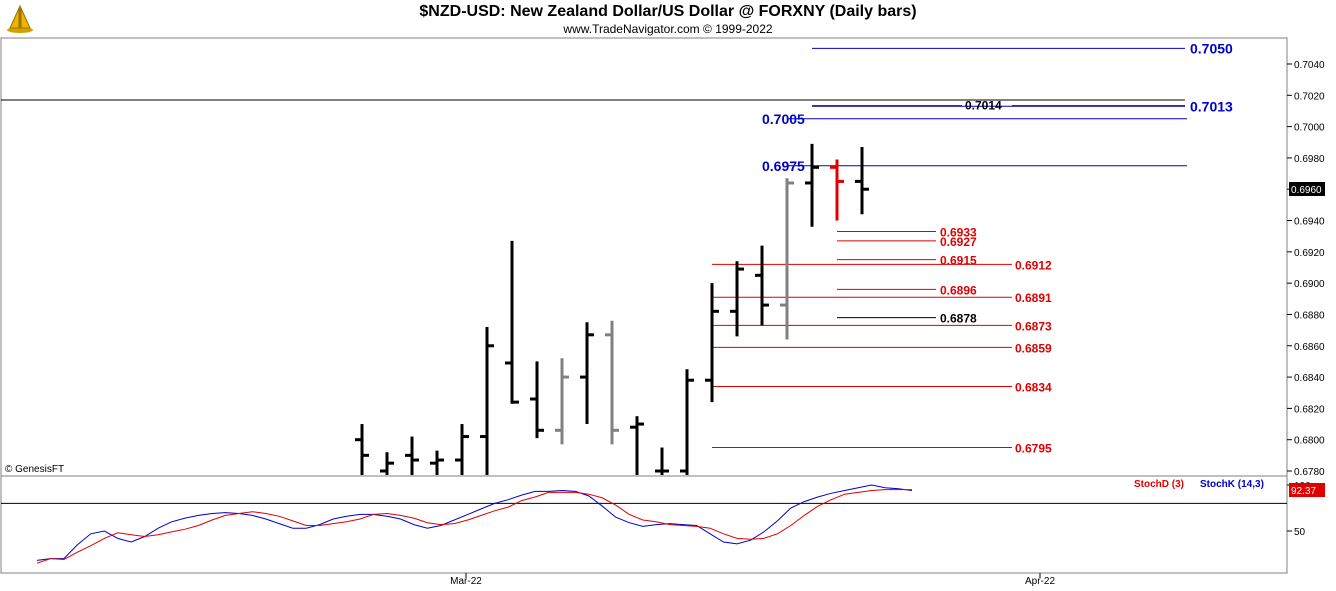  I want to click on price-tick-label: 0.7000, so click(1309, 128).